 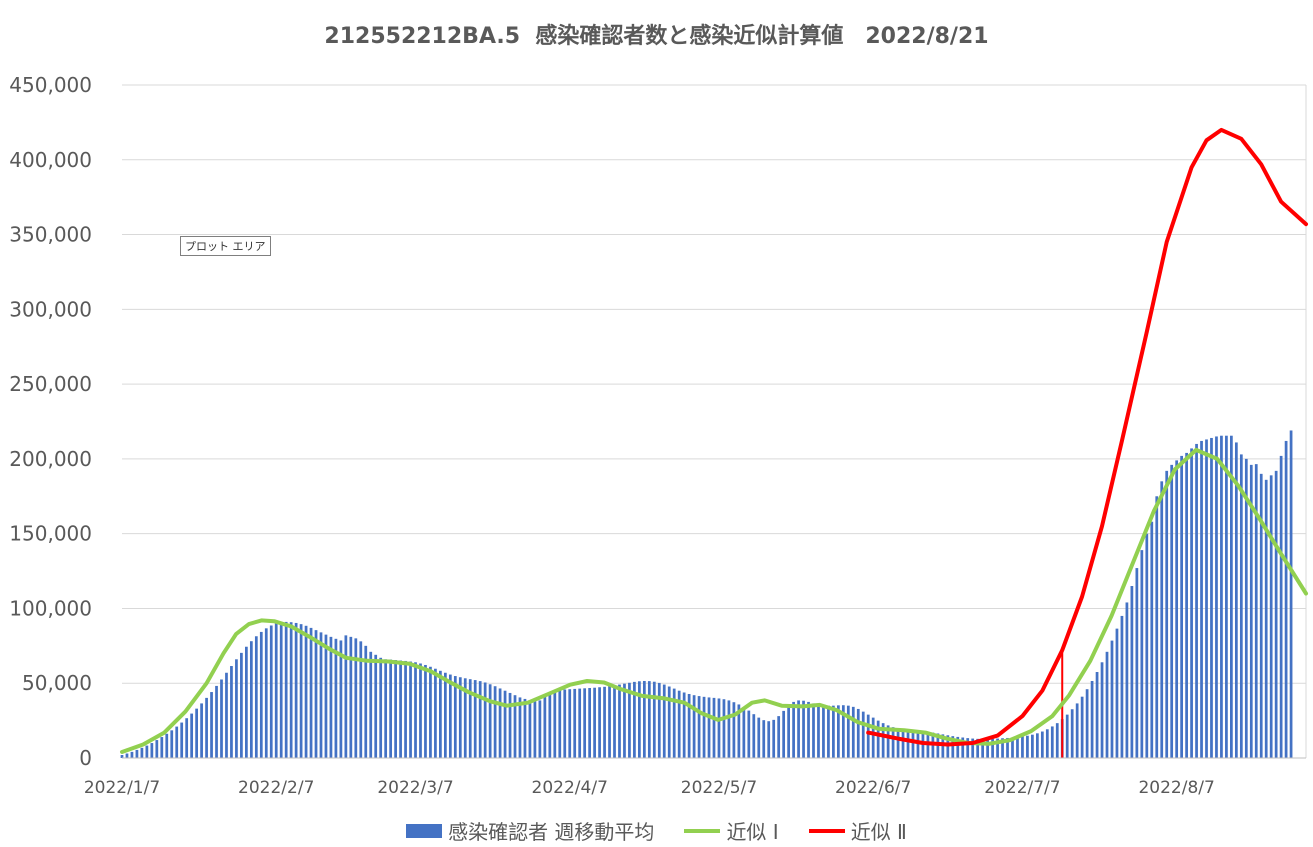 I want to click on legend-item-approx2: 近似 Ⅱ, so click(x=857, y=830).